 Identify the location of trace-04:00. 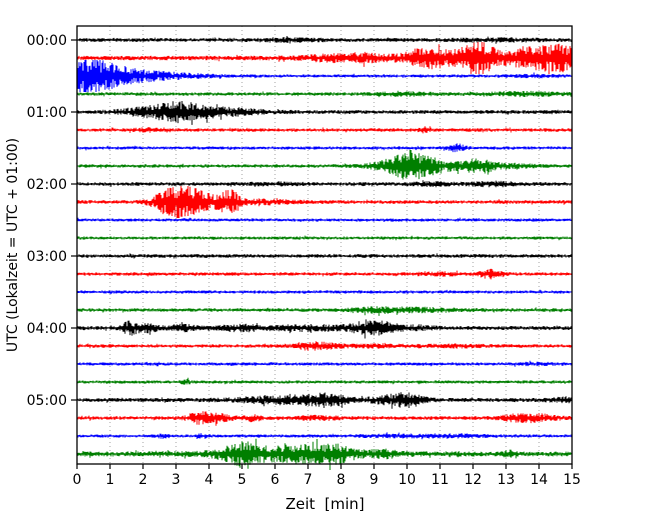
(324, 329).